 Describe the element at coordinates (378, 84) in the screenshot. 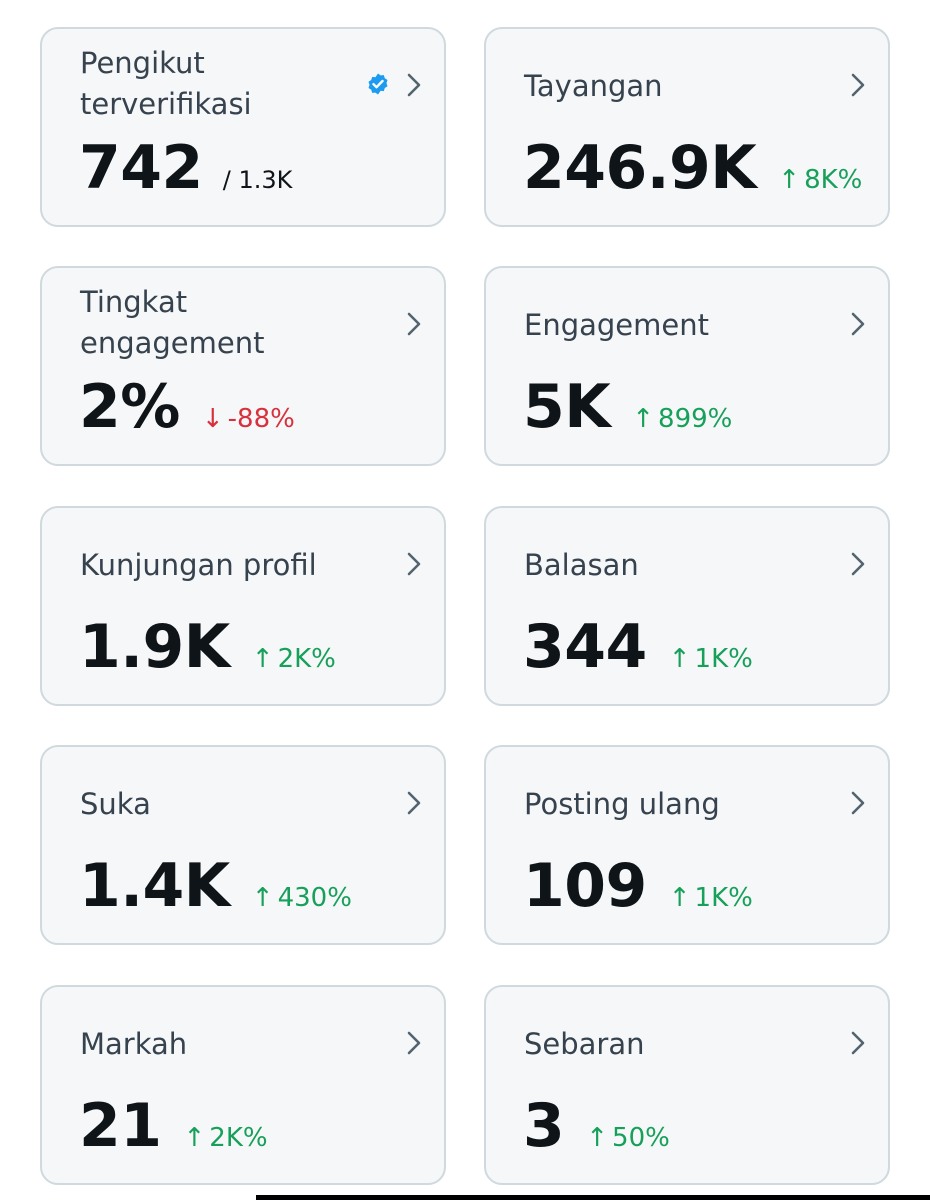

I see `verified-badge-icon` at that location.